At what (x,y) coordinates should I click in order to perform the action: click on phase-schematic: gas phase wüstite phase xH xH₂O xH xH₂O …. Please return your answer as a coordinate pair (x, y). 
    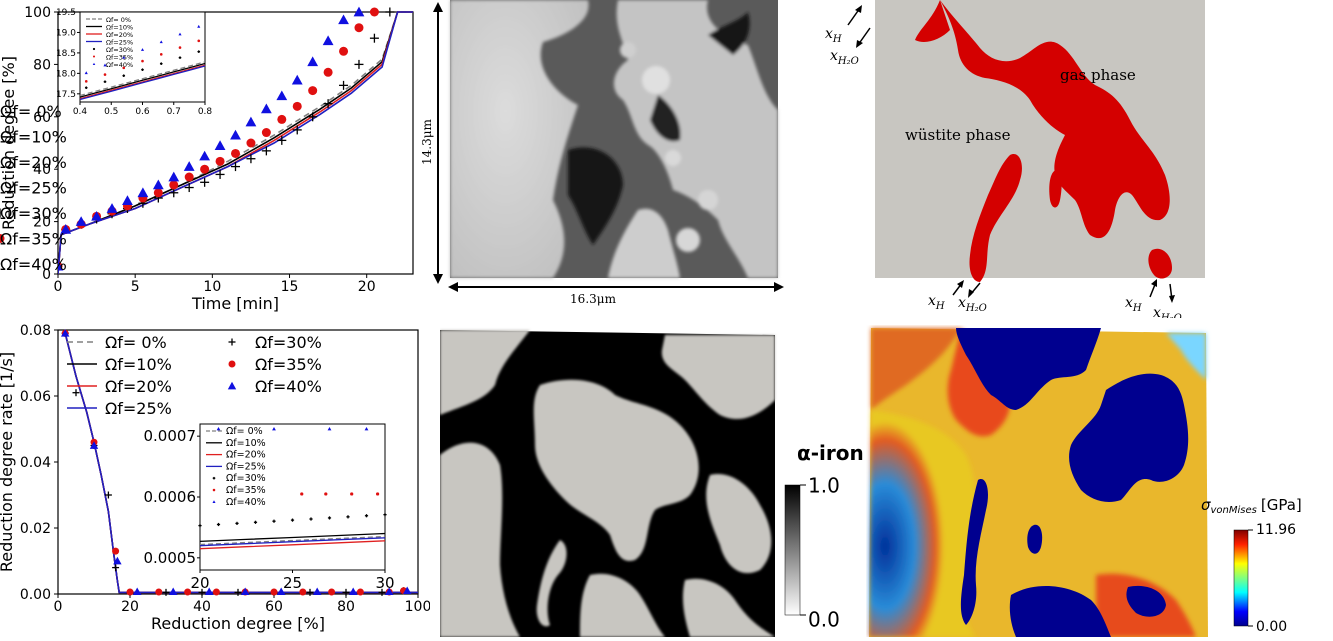
    Looking at the image, I should click on (1015, 162).